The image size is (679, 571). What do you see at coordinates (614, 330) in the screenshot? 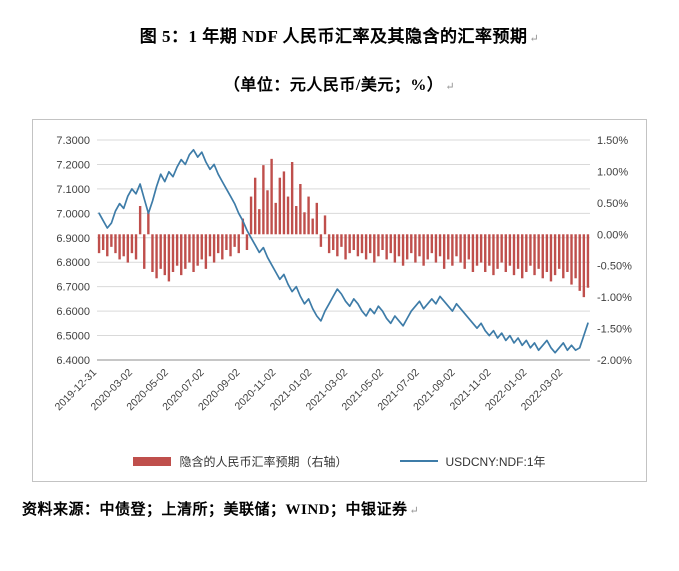
I see `svg-text: -1.50%` at bounding box center [614, 330].